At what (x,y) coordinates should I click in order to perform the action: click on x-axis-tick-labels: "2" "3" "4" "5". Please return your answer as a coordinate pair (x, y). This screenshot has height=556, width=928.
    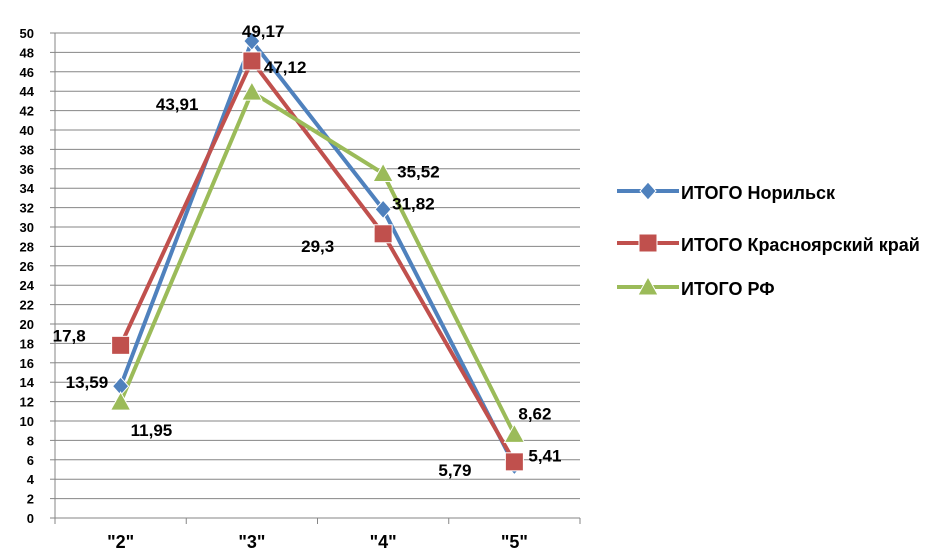
    Looking at the image, I should click on (317, 542).